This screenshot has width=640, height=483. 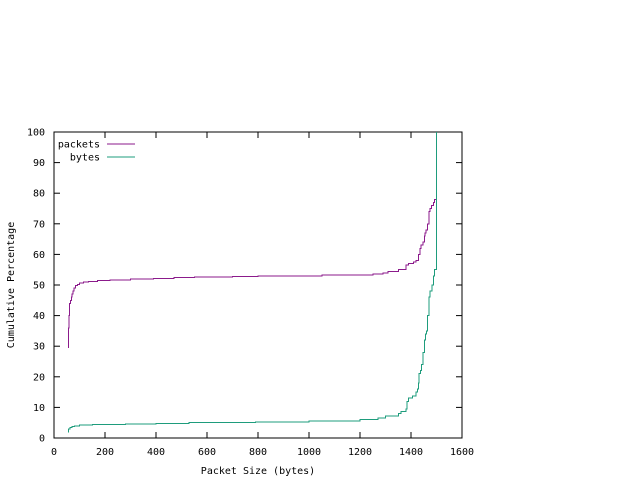 What do you see at coordinates (96, 152) in the screenshot?
I see `legend: packets bytes` at bounding box center [96, 152].